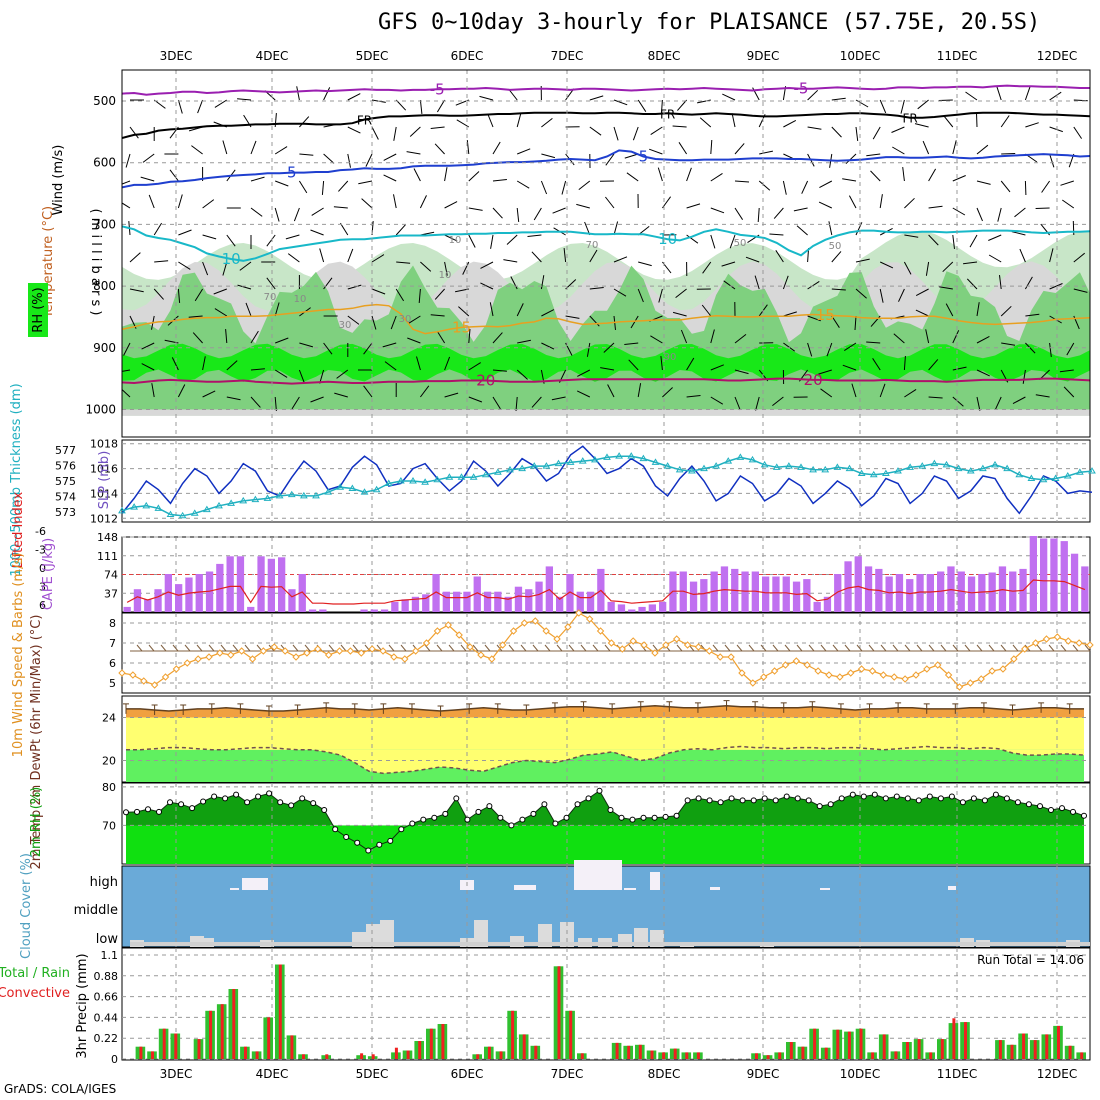 The width and height of the screenshot is (1100, 1100). What do you see at coordinates (1057, 56) in the screenshot?
I see `x-tick-top-12DEC: 12DEC` at bounding box center [1057, 56].